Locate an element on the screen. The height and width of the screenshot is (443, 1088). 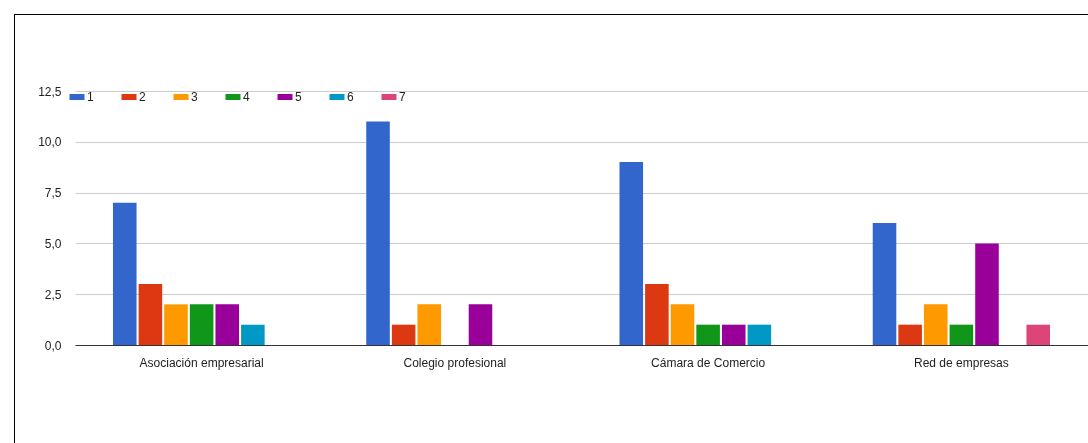
legend-label: 5 is located at coordinates (298, 97).